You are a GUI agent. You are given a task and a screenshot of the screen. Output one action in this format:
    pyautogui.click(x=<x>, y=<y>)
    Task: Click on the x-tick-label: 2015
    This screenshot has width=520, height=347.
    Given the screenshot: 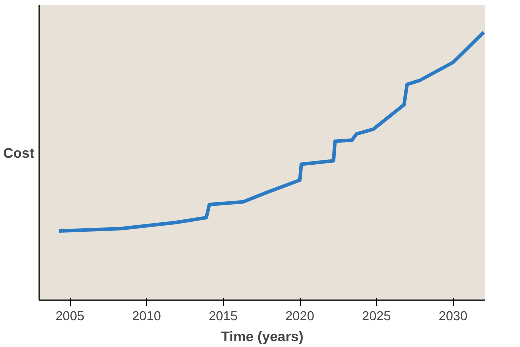 What is the action you would take?
    pyautogui.click(x=223, y=316)
    